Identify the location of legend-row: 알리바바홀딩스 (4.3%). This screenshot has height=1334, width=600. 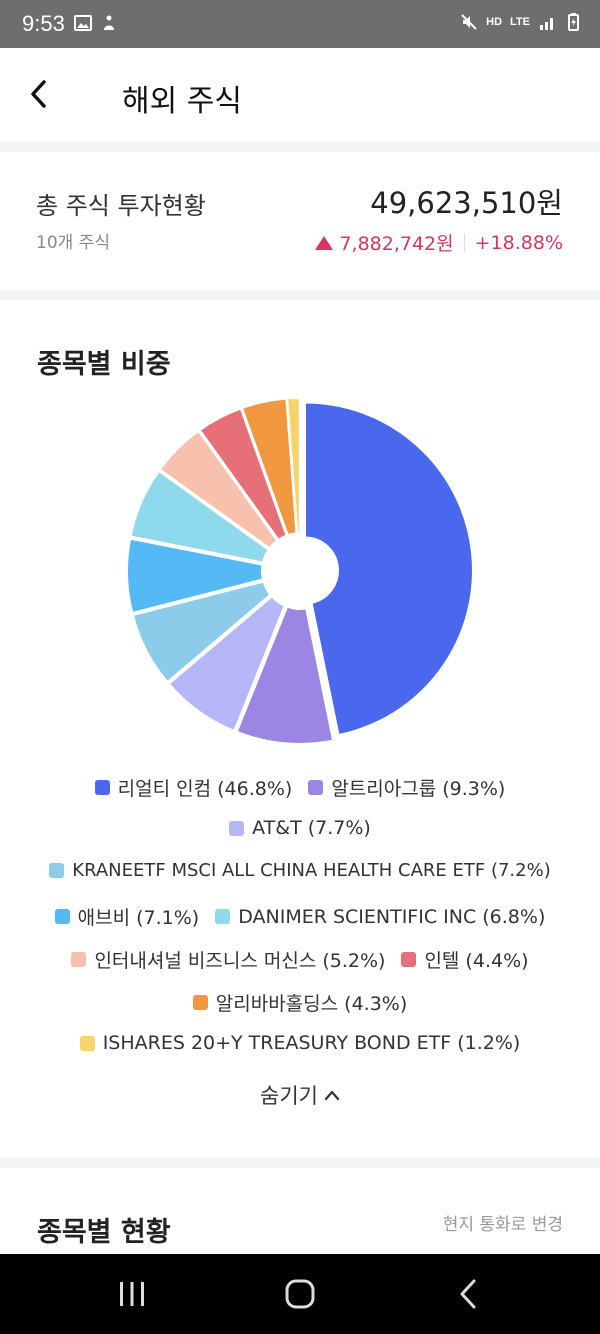
(300, 1002).